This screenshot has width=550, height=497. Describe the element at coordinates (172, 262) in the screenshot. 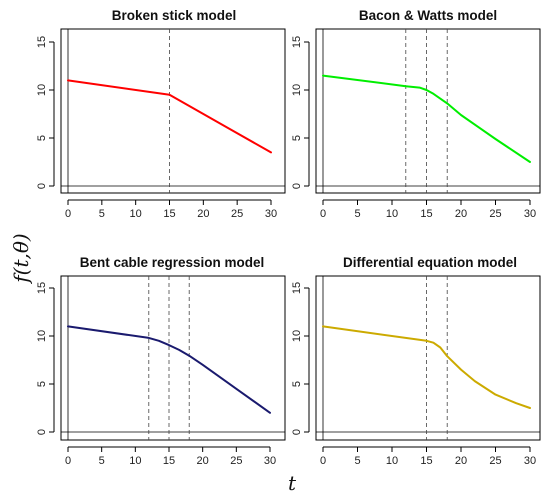

I see `panel-title: Bent cable regression model` at that location.